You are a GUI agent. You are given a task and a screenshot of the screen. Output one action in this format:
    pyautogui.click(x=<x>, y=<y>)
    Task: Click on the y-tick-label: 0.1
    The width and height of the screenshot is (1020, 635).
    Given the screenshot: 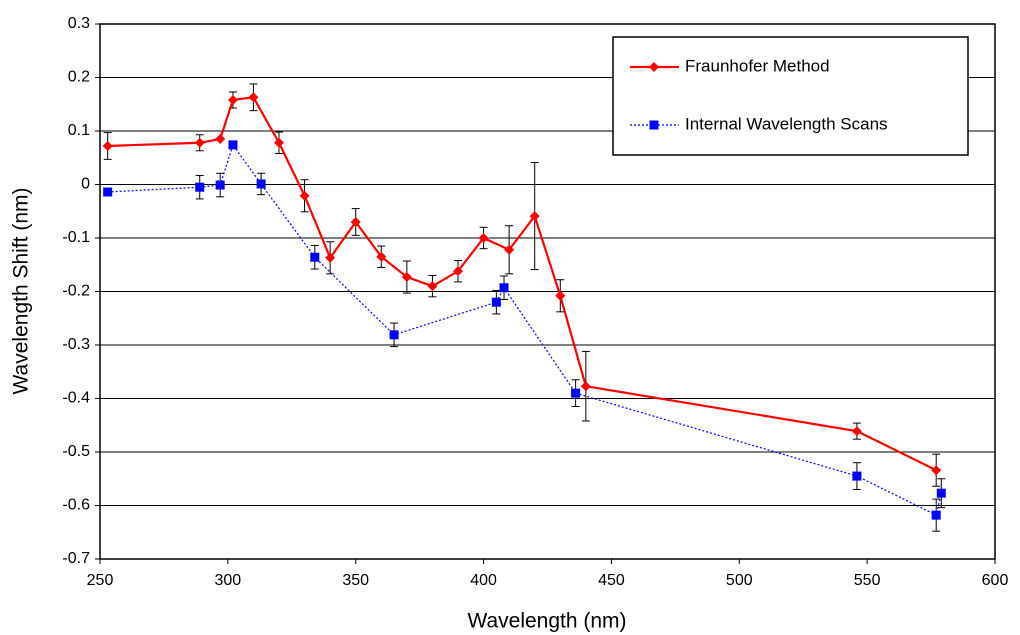 What is the action you would take?
    pyautogui.click(x=79, y=130)
    